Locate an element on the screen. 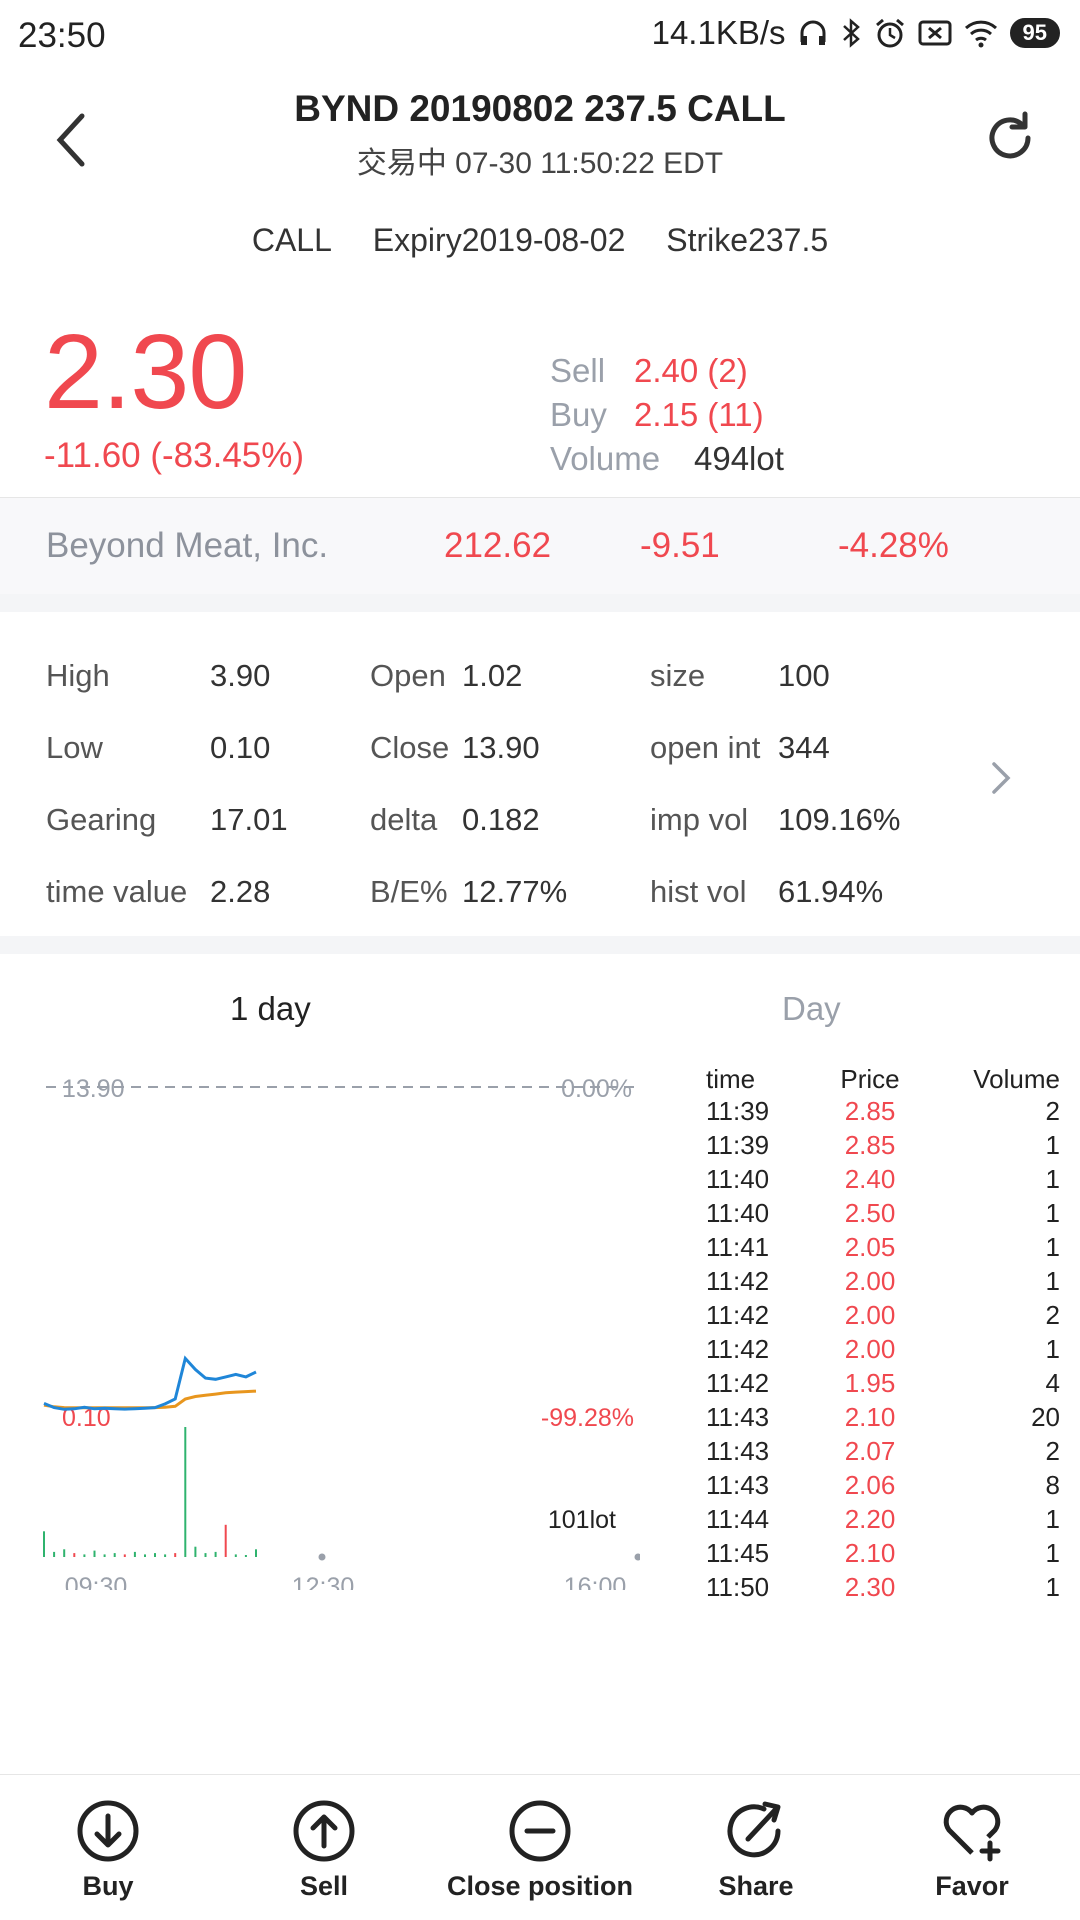 The height and width of the screenshot is (1920, 1080). heart-plus-icon is located at coordinates (972, 1833).